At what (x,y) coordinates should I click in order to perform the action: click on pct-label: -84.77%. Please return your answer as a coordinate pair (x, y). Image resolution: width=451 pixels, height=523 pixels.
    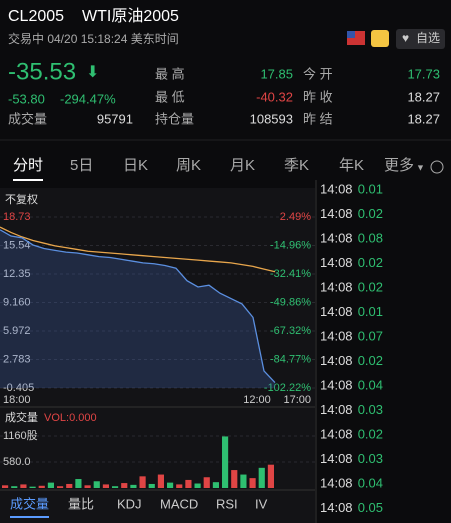
    Looking at the image, I should click on (290, 359).